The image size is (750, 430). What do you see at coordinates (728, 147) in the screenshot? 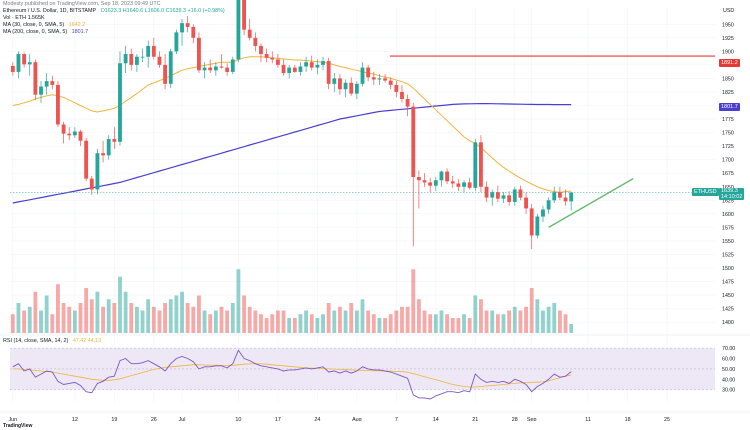
I see `price-tick-label: 1725` at bounding box center [728, 147].